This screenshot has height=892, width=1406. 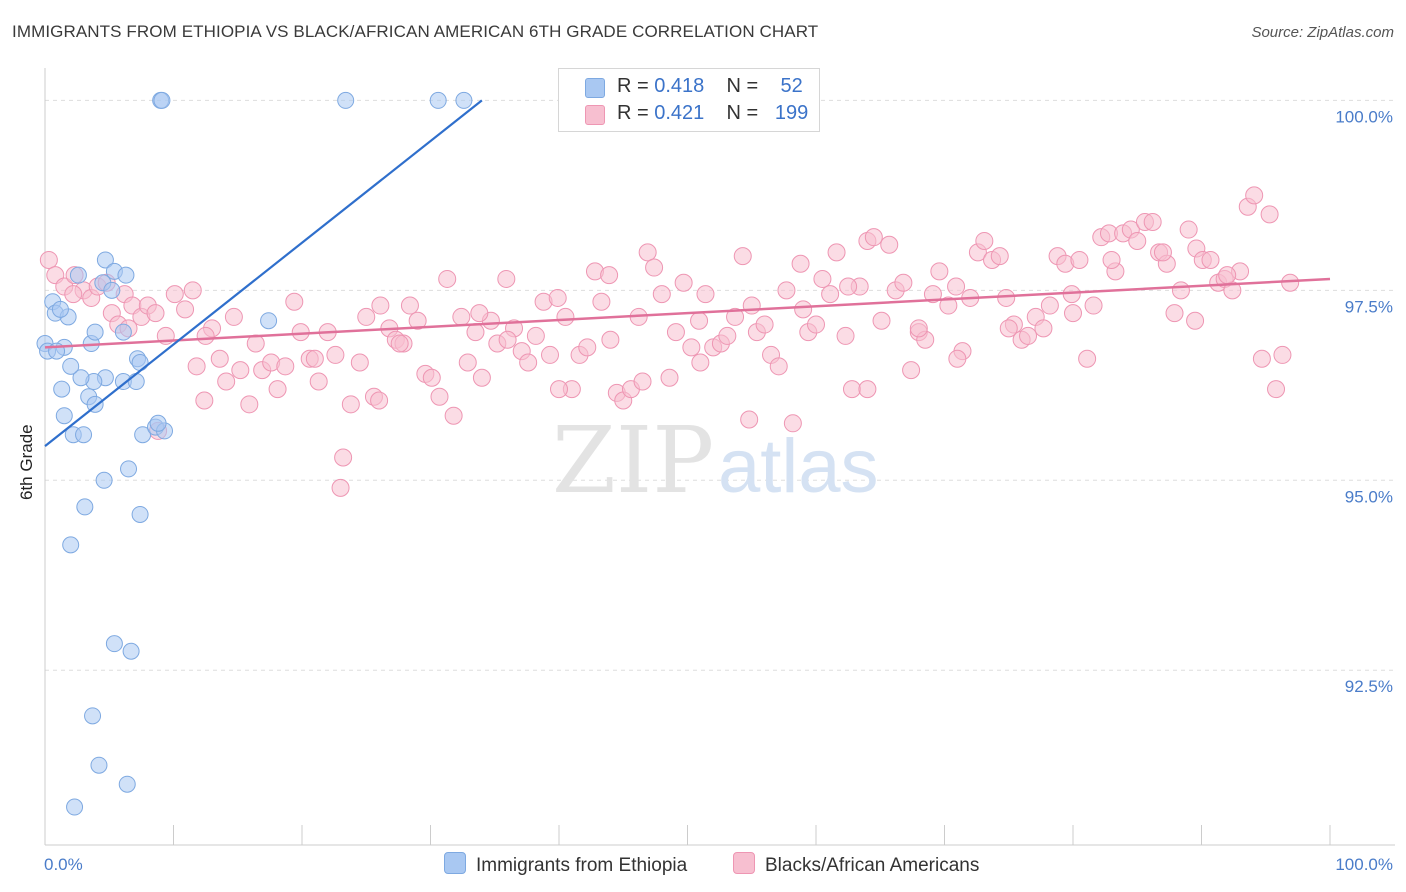 I want to click on bottom-legend-swatch-blue, so click(x=455, y=863).